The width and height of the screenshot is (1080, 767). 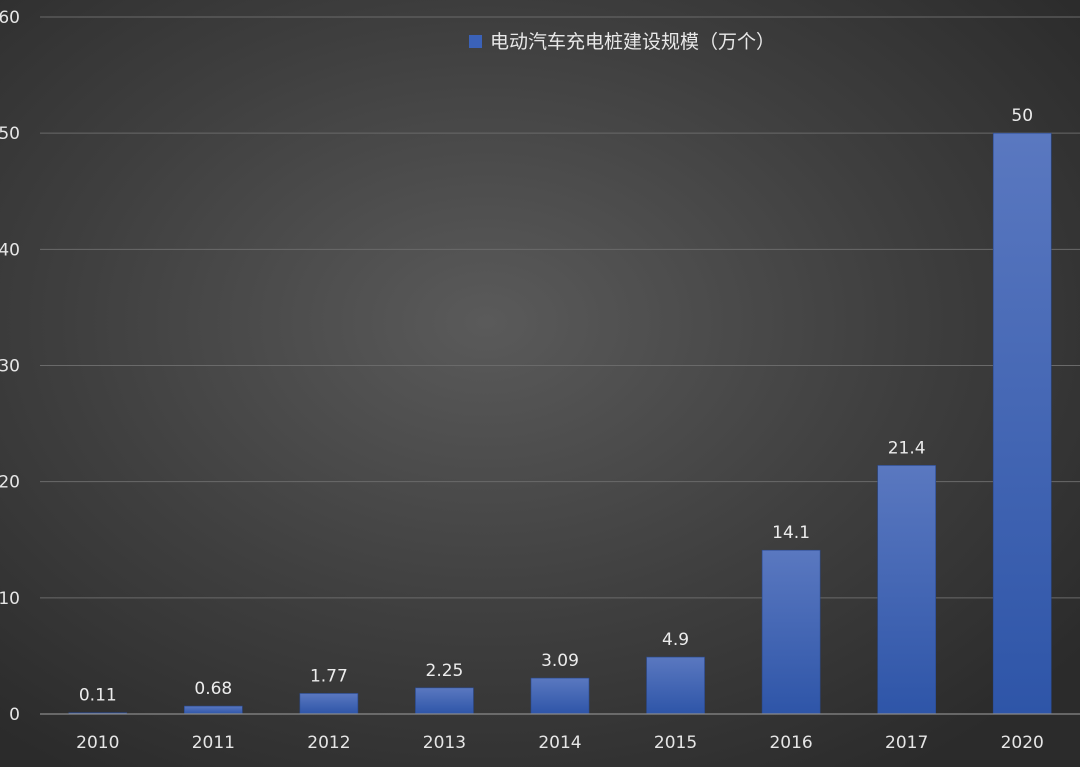 I want to click on data-label-2017: 21.4, so click(x=907, y=448).